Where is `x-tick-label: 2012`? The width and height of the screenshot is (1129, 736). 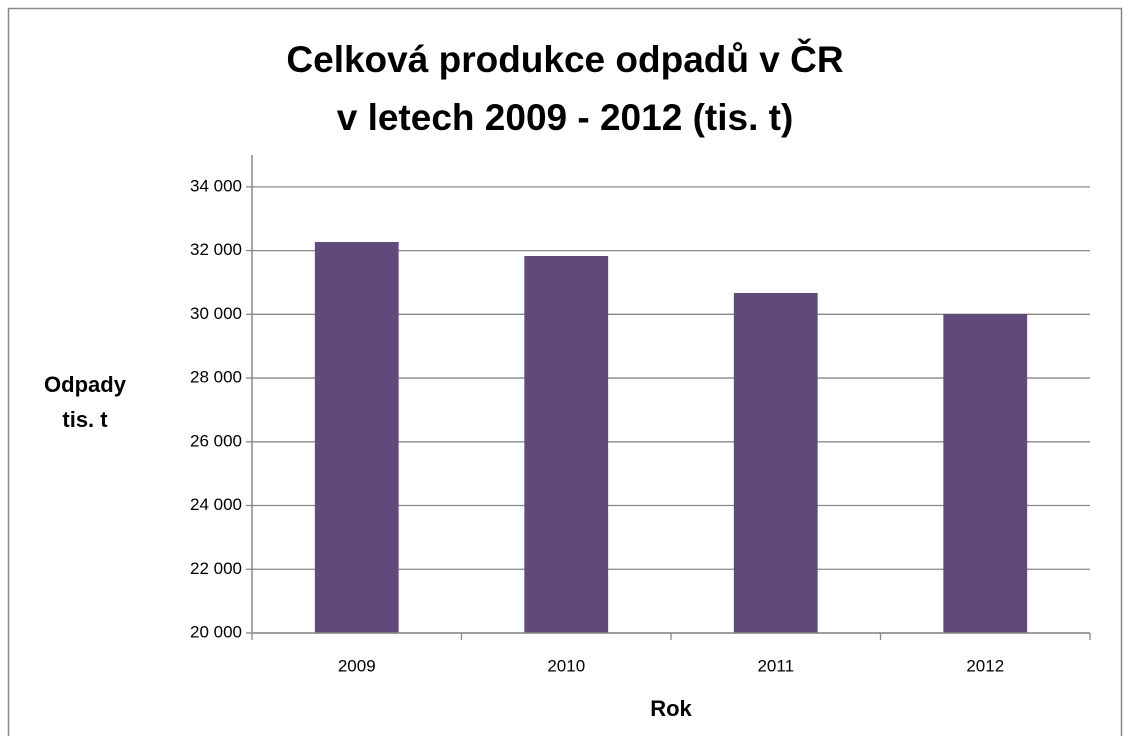 x-tick-label: 2012 is located at coordinates (985, 665).